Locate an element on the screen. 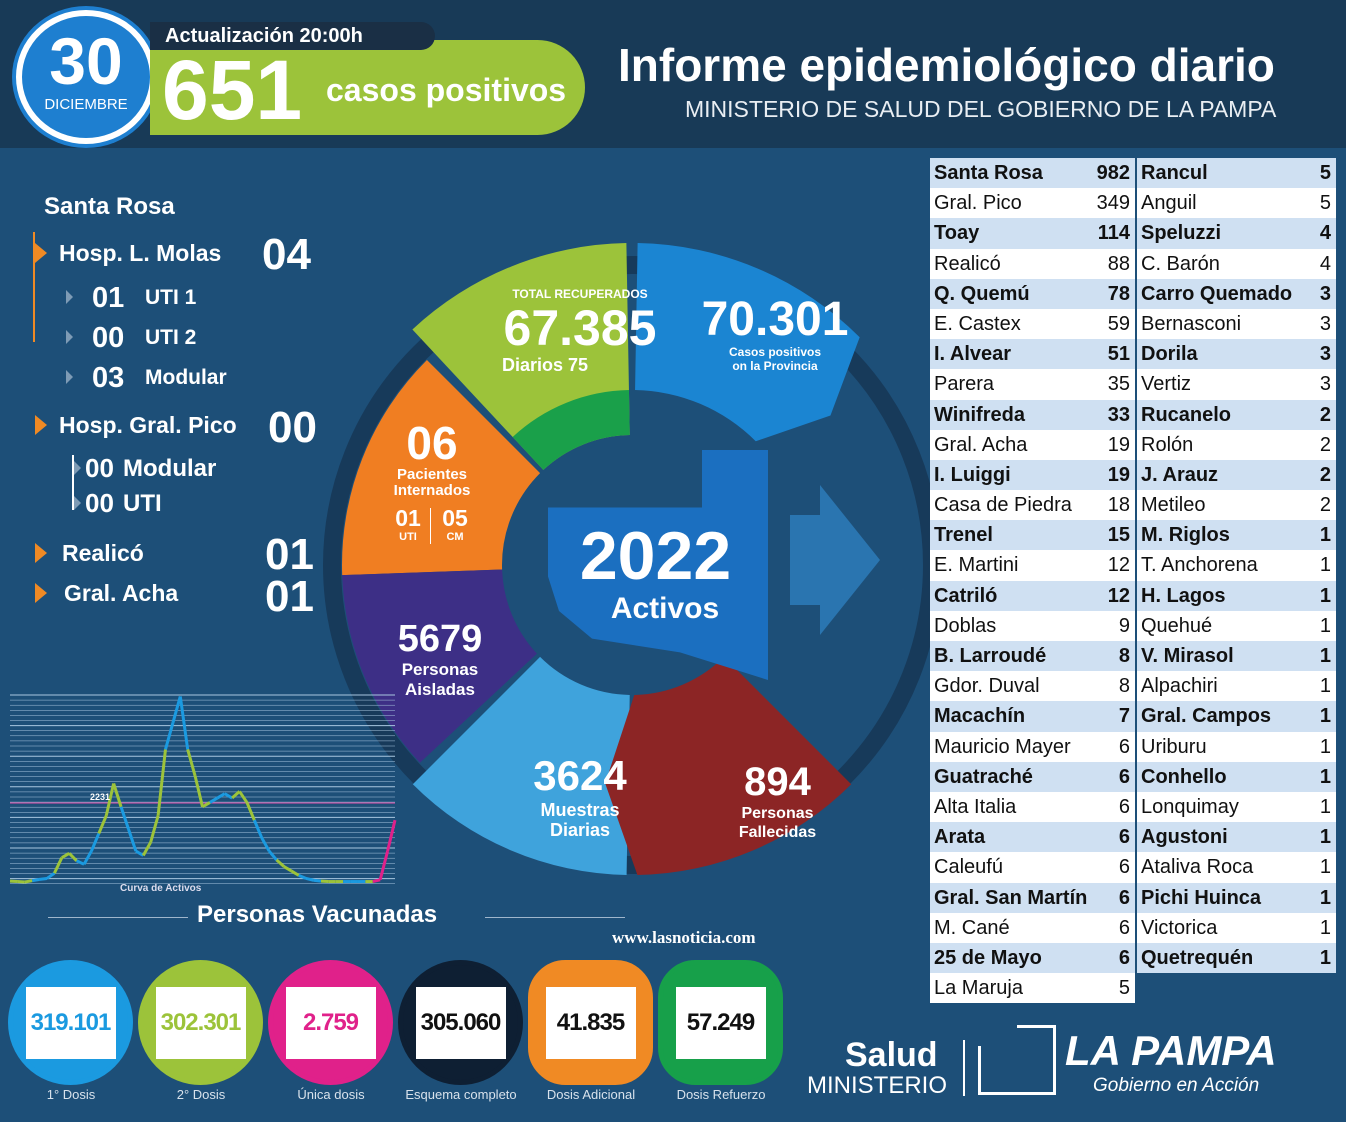 This screenshot has width=1346, height=1122. locality-cell: J. Arauz 2 is located at coordinates (1235, 475).